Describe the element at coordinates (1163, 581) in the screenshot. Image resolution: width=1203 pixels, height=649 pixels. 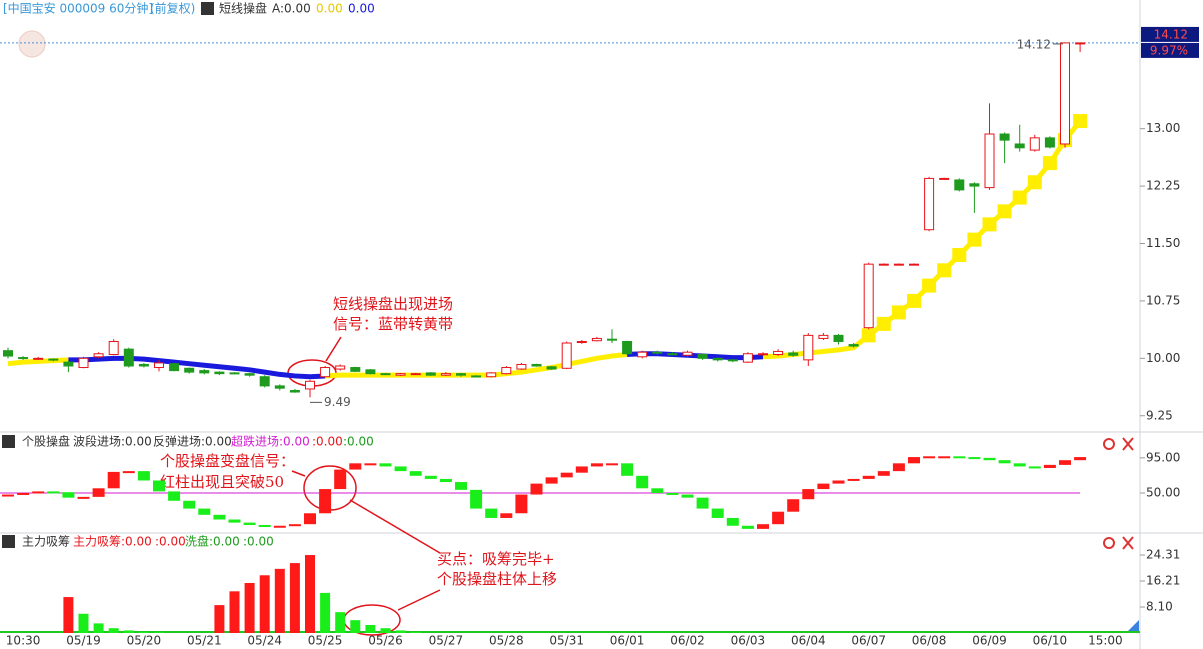
I see `y-tick-label: 16.21` at that location.